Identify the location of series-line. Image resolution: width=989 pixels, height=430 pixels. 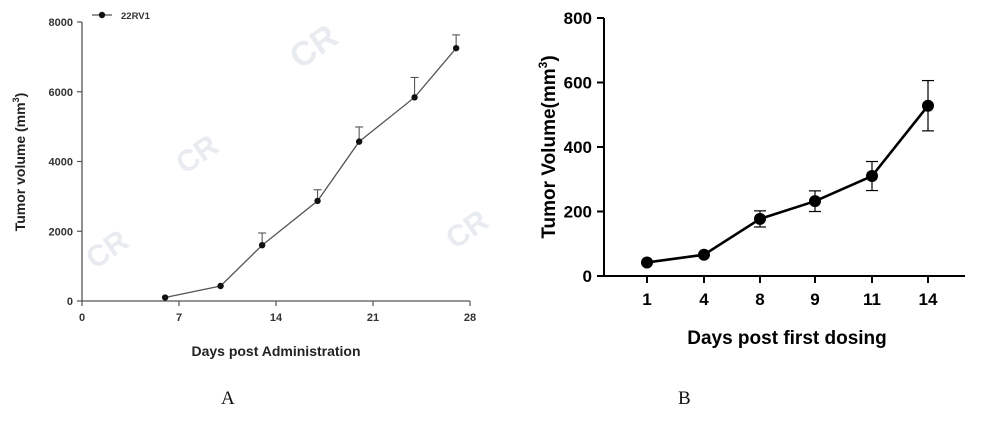
(788, 184).